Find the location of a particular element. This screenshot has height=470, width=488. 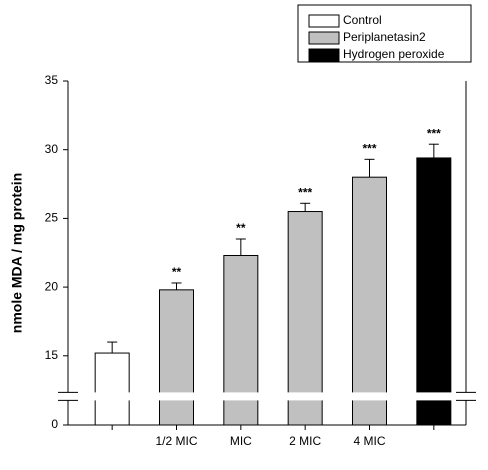

y-tick-label: 0 is located at coordinates (54, 424).